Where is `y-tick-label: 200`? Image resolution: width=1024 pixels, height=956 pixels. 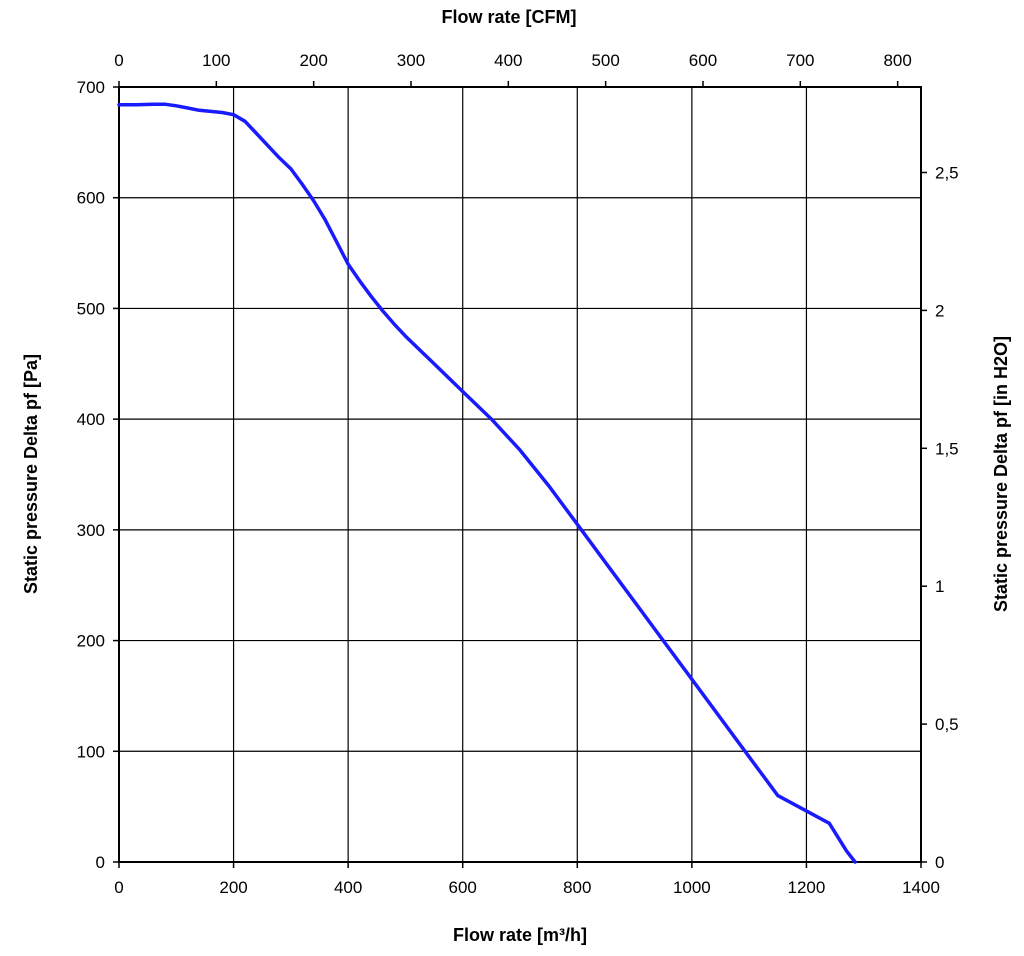 y-tick-label: 200 is located at coordinates (91, 641).